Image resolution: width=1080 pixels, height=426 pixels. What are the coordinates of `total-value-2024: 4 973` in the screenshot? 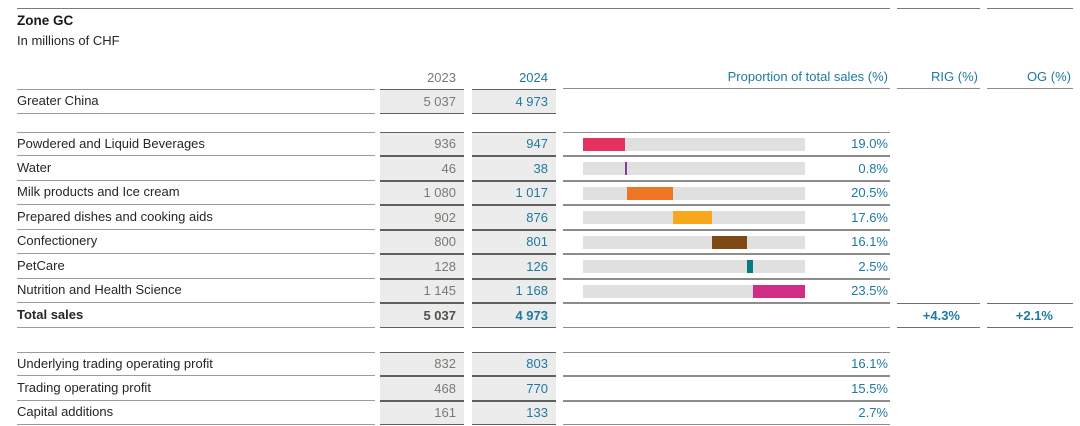 It's located at (514, 315).